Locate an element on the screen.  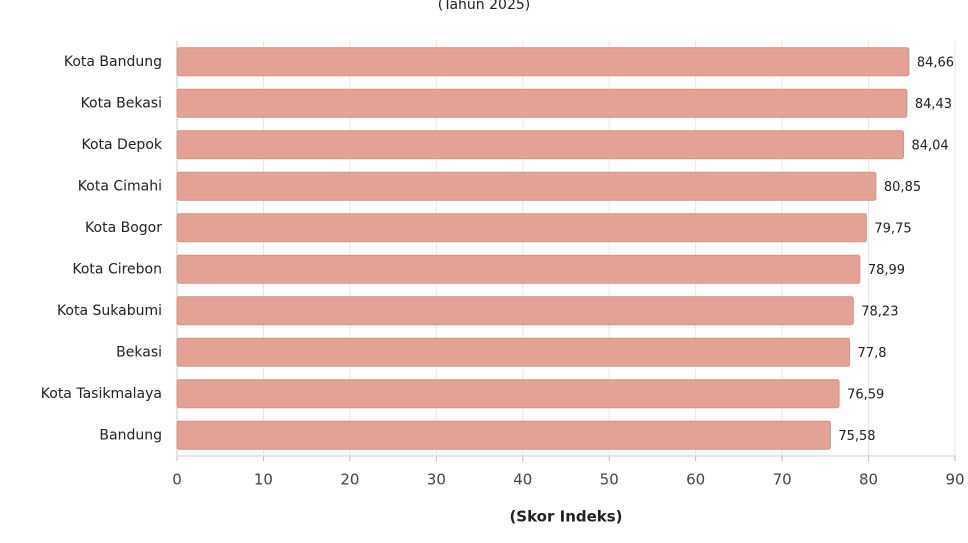
x-tick-label: 50 is located at coordinates (609, 480).